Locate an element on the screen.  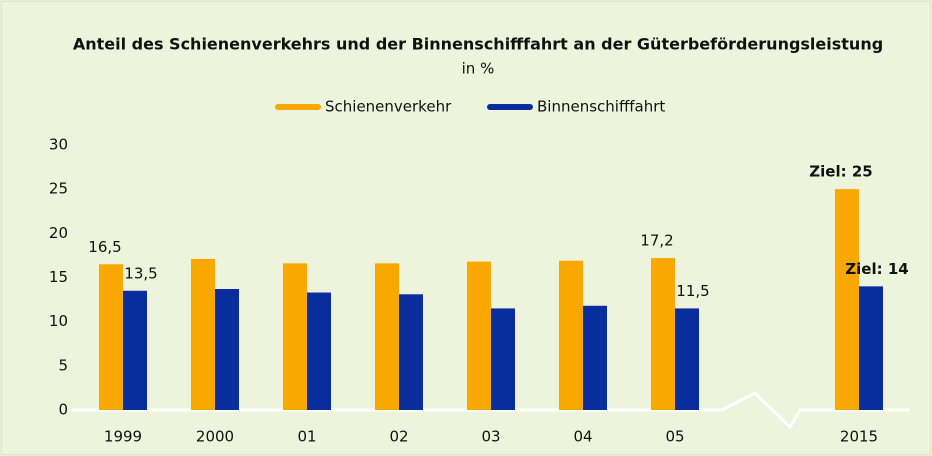
x-tick-label: 2000 is located at coordinates (215, 437).